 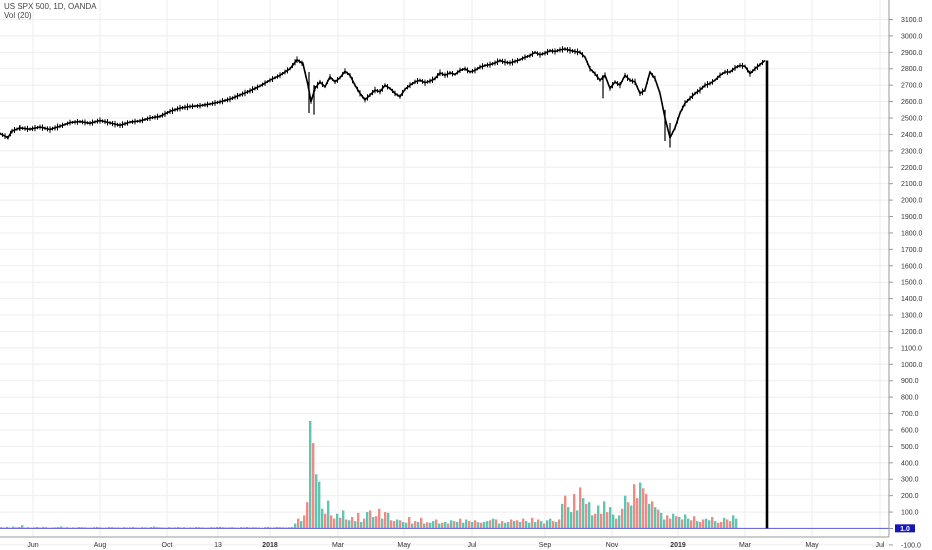 What do you see at coordinates (912, 86) in the screenshot?
I see `y-tick-label: 2700.0` at bounding box center [912, 86].